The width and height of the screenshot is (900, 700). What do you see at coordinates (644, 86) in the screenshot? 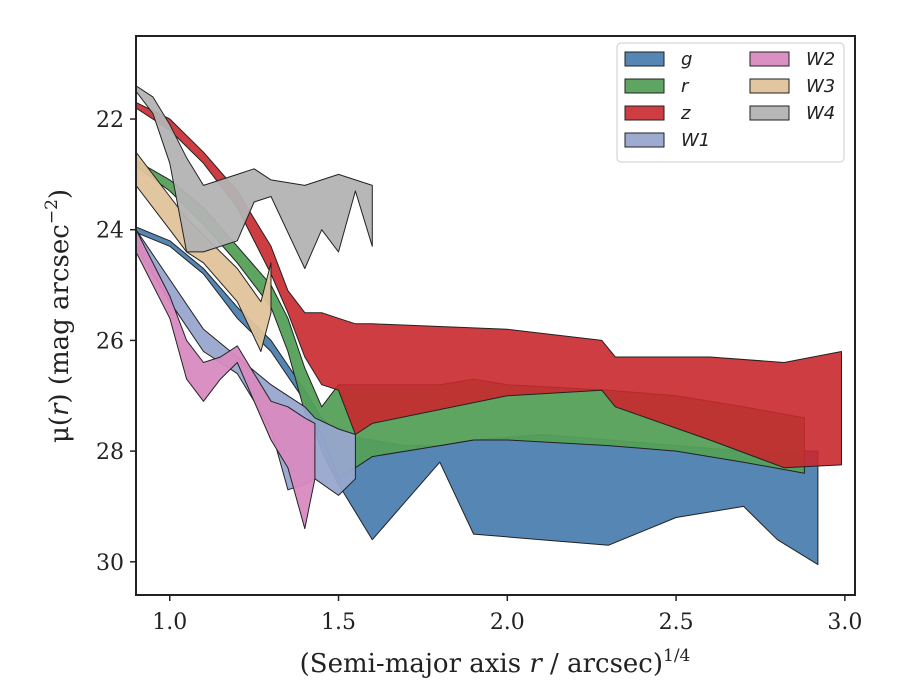
I see `legend-swatch-r` at bounding box center [644, 86].